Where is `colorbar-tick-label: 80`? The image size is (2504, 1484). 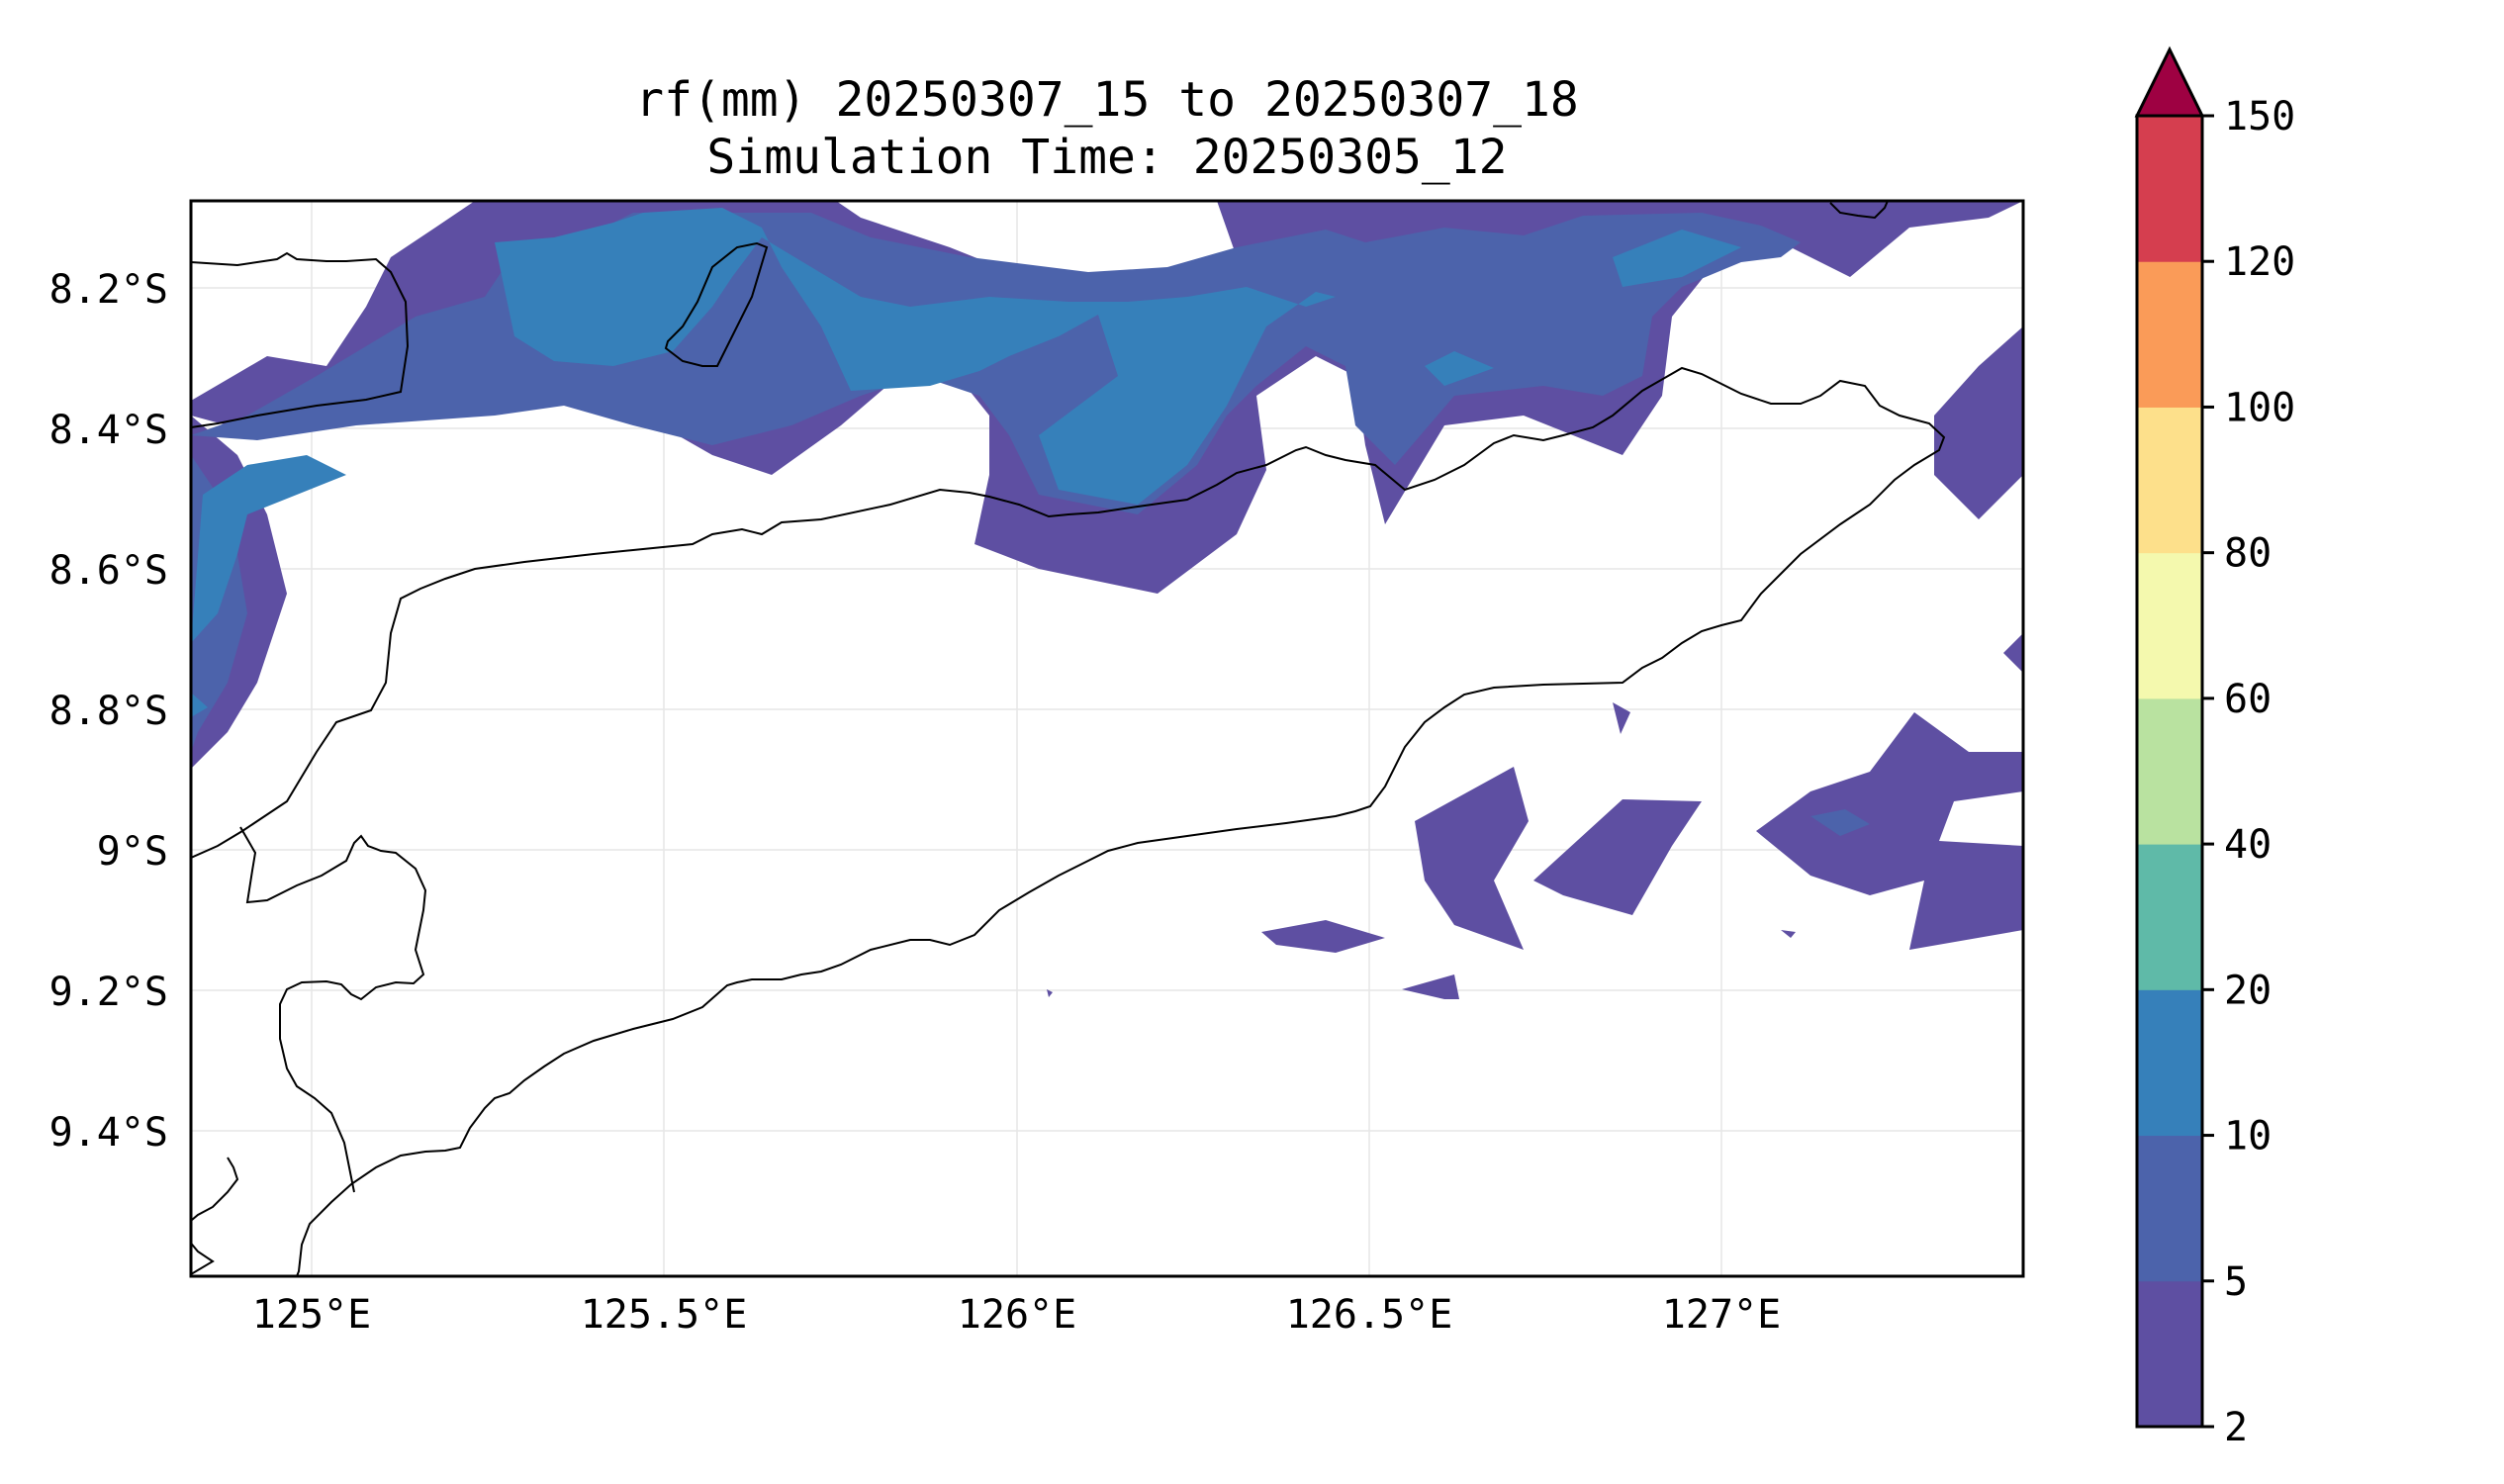 colorbar-tick-label: 80 is located at coordinates (2248, 554).